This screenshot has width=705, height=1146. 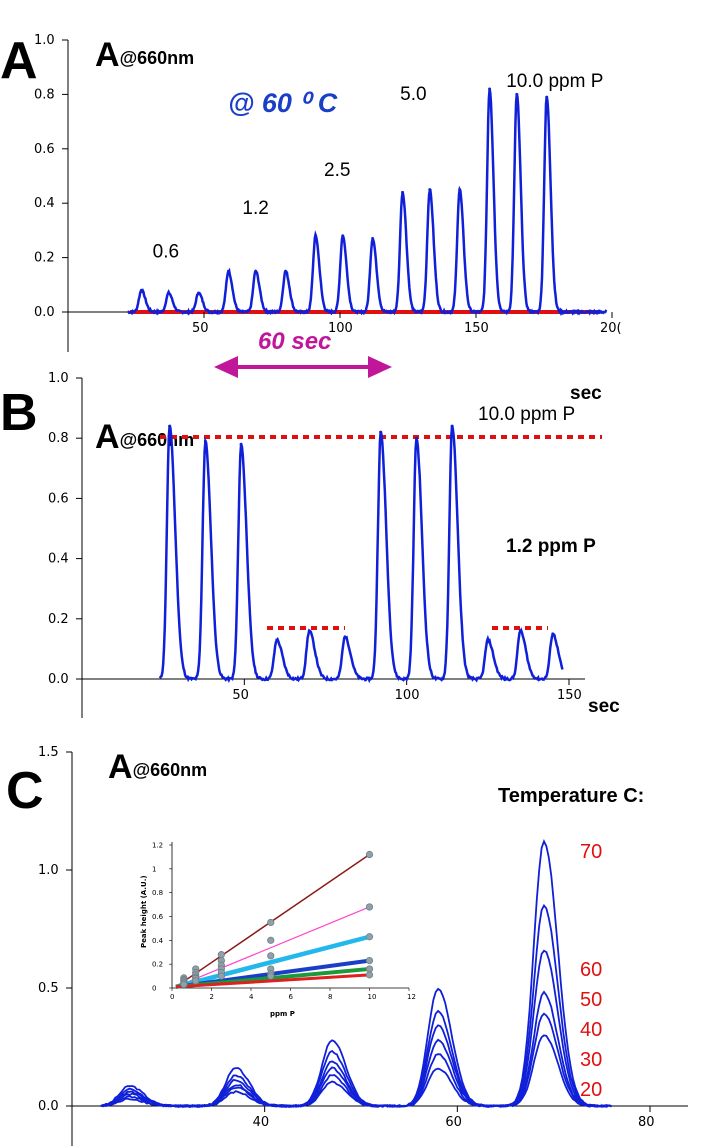 What do you see at coordinates (337, 170) in the screenshot?
I see `panel-a-peak-annotation: 2.5` at bounding box center [337, 170].